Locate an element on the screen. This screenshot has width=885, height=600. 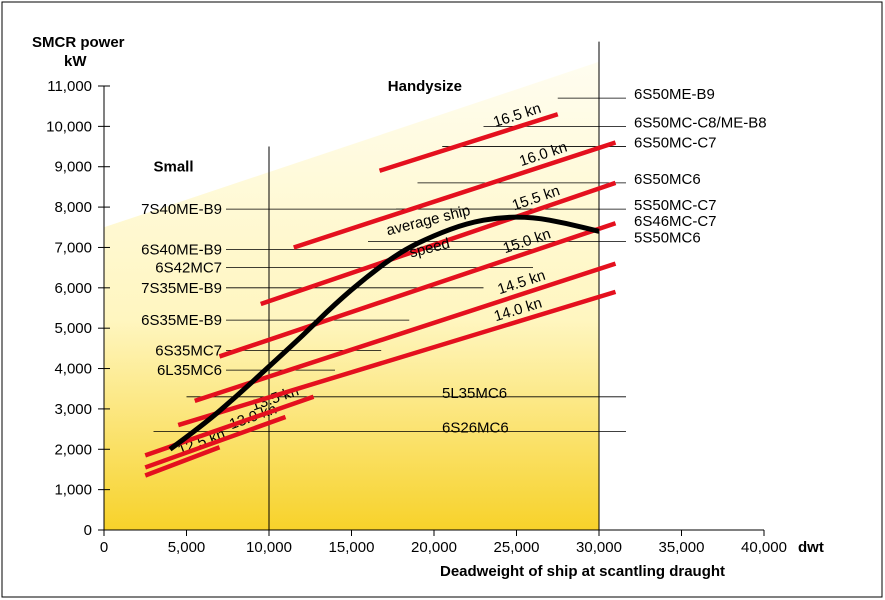
engine-label: 5L35MC6 is located at coordinates (474, 393).